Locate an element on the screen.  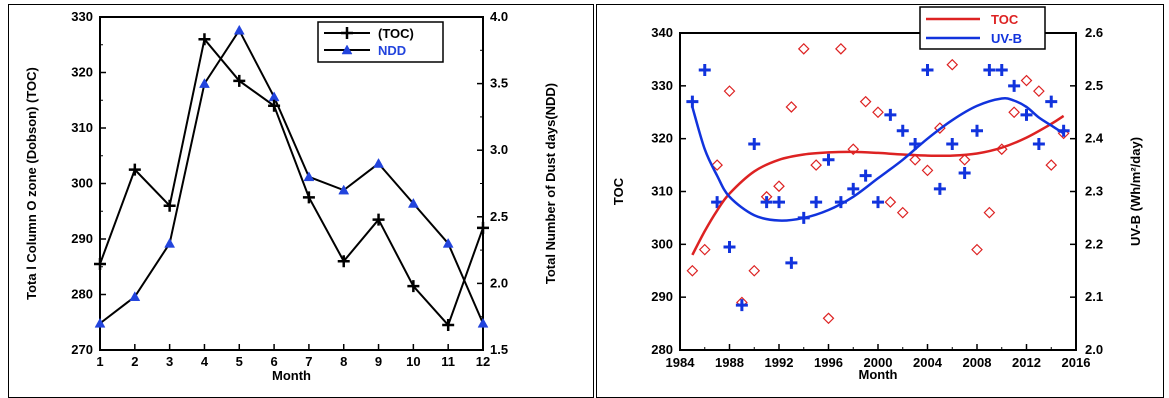
plot1-ytick-label: 280 is located at coordinates (82, 294).